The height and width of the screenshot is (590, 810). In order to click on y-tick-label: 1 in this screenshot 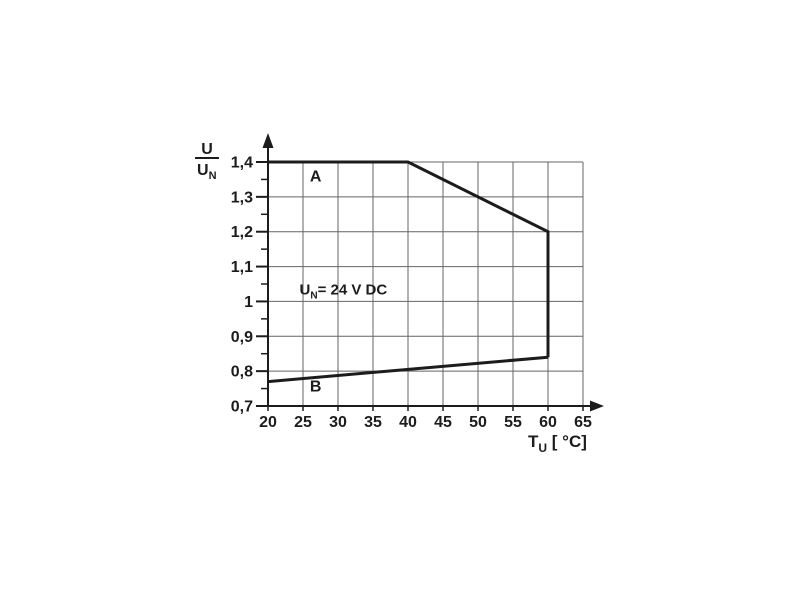, I will do `click(248, 302)`.